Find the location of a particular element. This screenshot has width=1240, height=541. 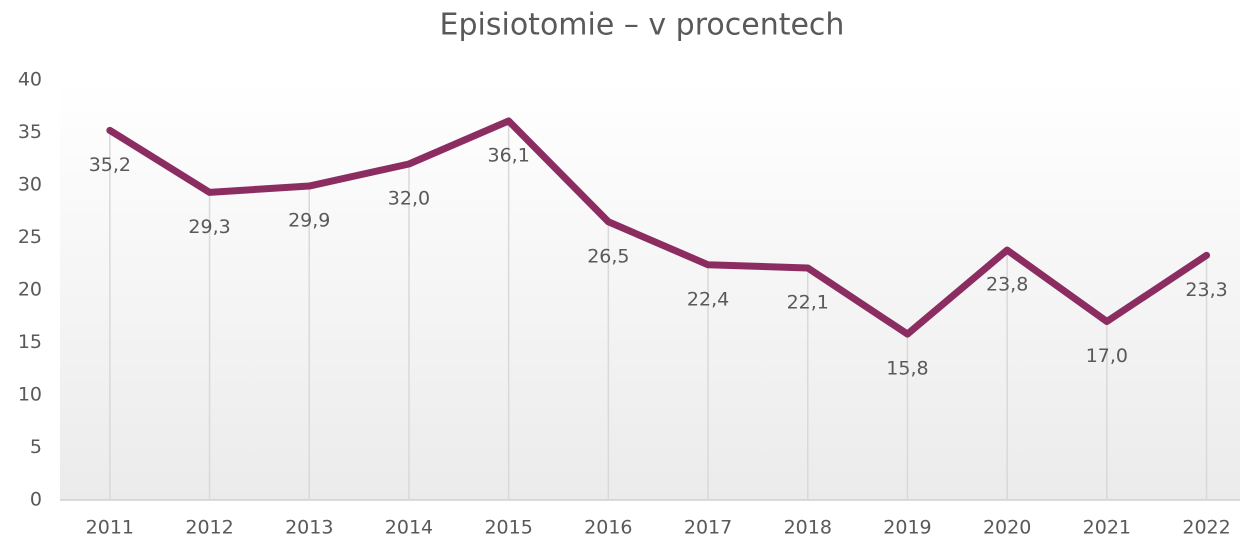

data-label: 23,3 is located at coordinates (1206, 290).